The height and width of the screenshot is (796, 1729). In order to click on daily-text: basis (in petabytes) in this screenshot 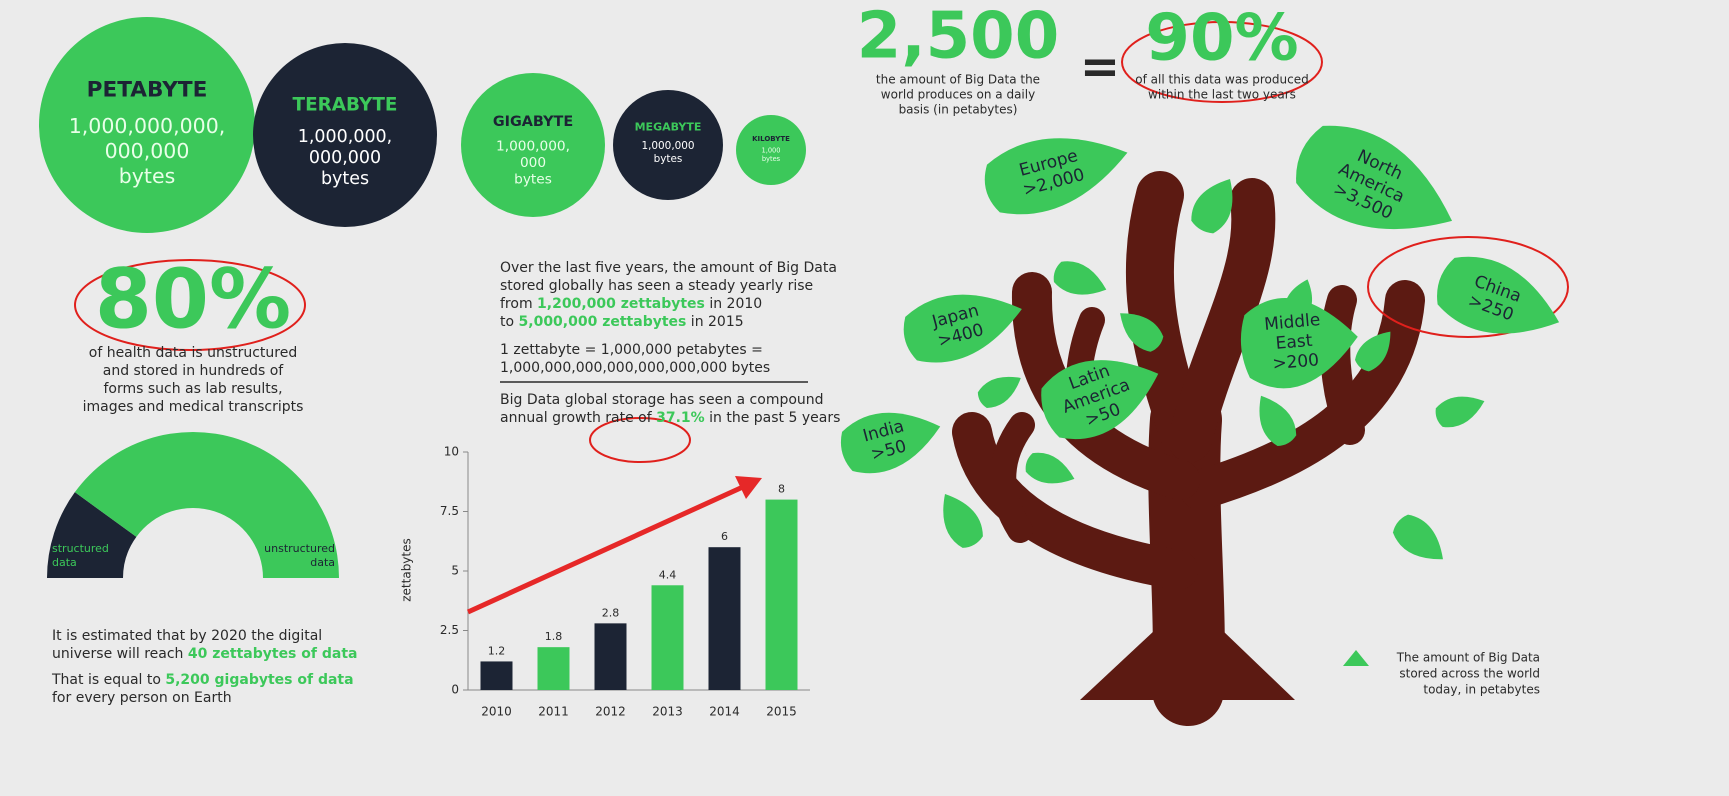, I will do `click(958, 110)`.